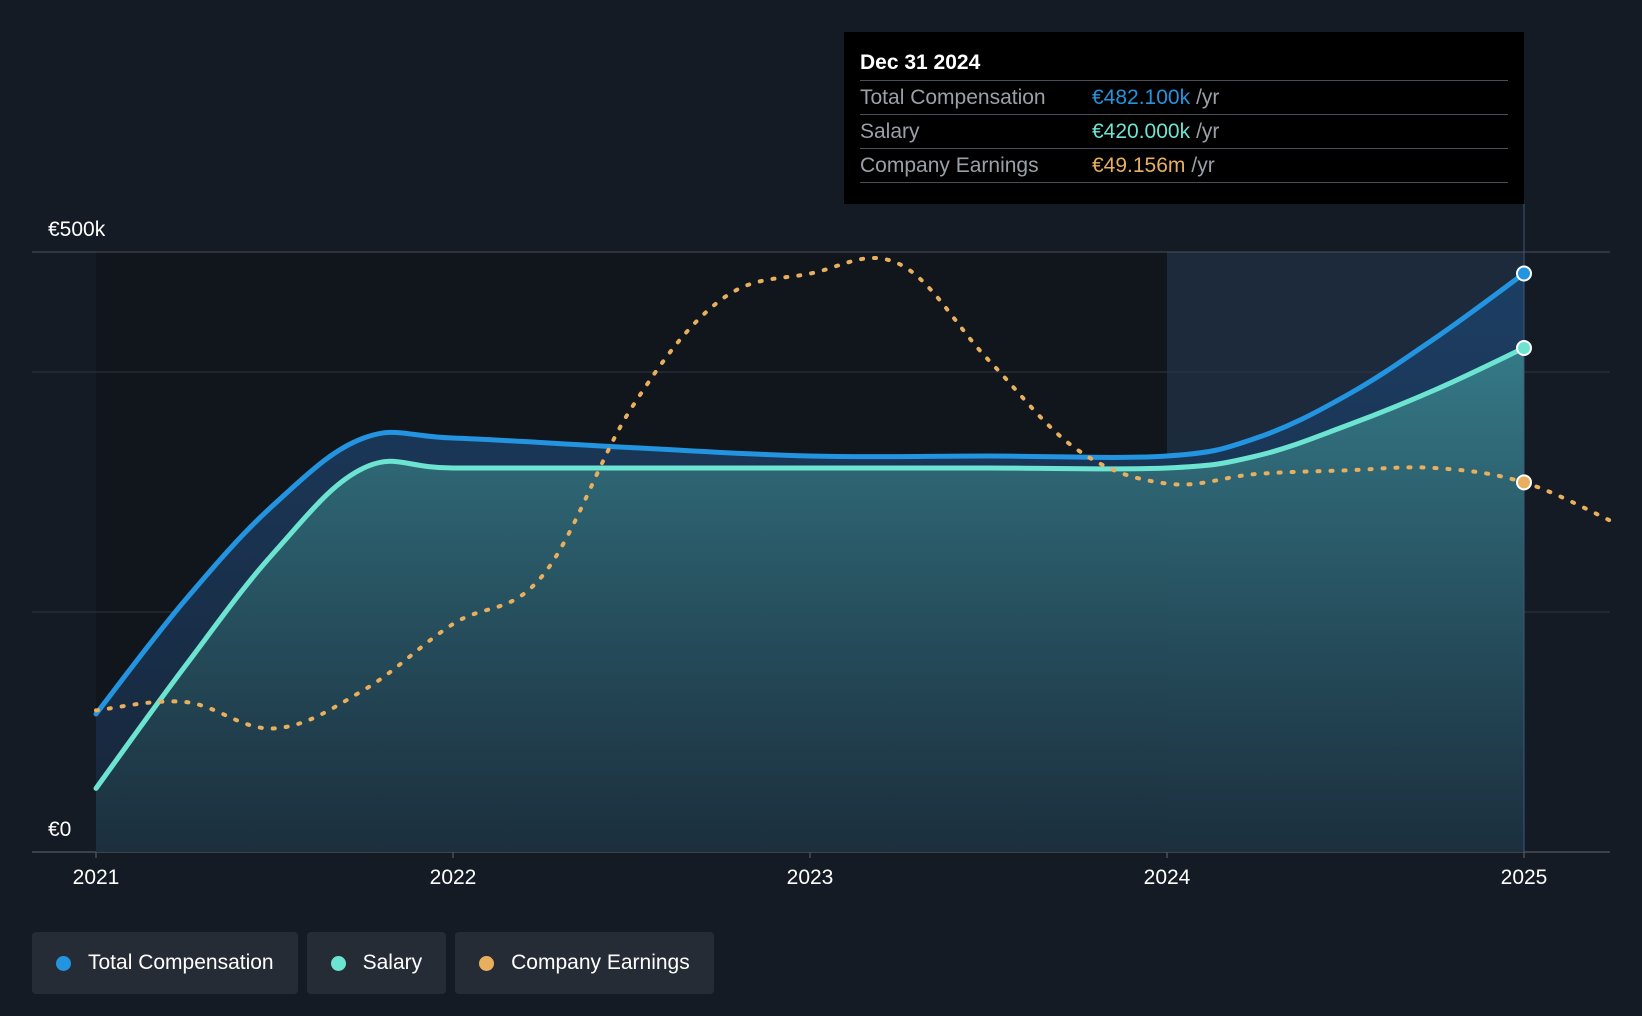  I want to click on legend-label: Salary, so click(392, 962).